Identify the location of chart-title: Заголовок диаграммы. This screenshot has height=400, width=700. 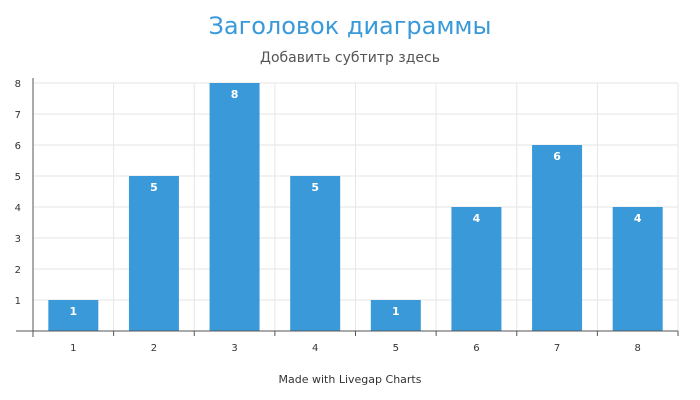
(350, 26).